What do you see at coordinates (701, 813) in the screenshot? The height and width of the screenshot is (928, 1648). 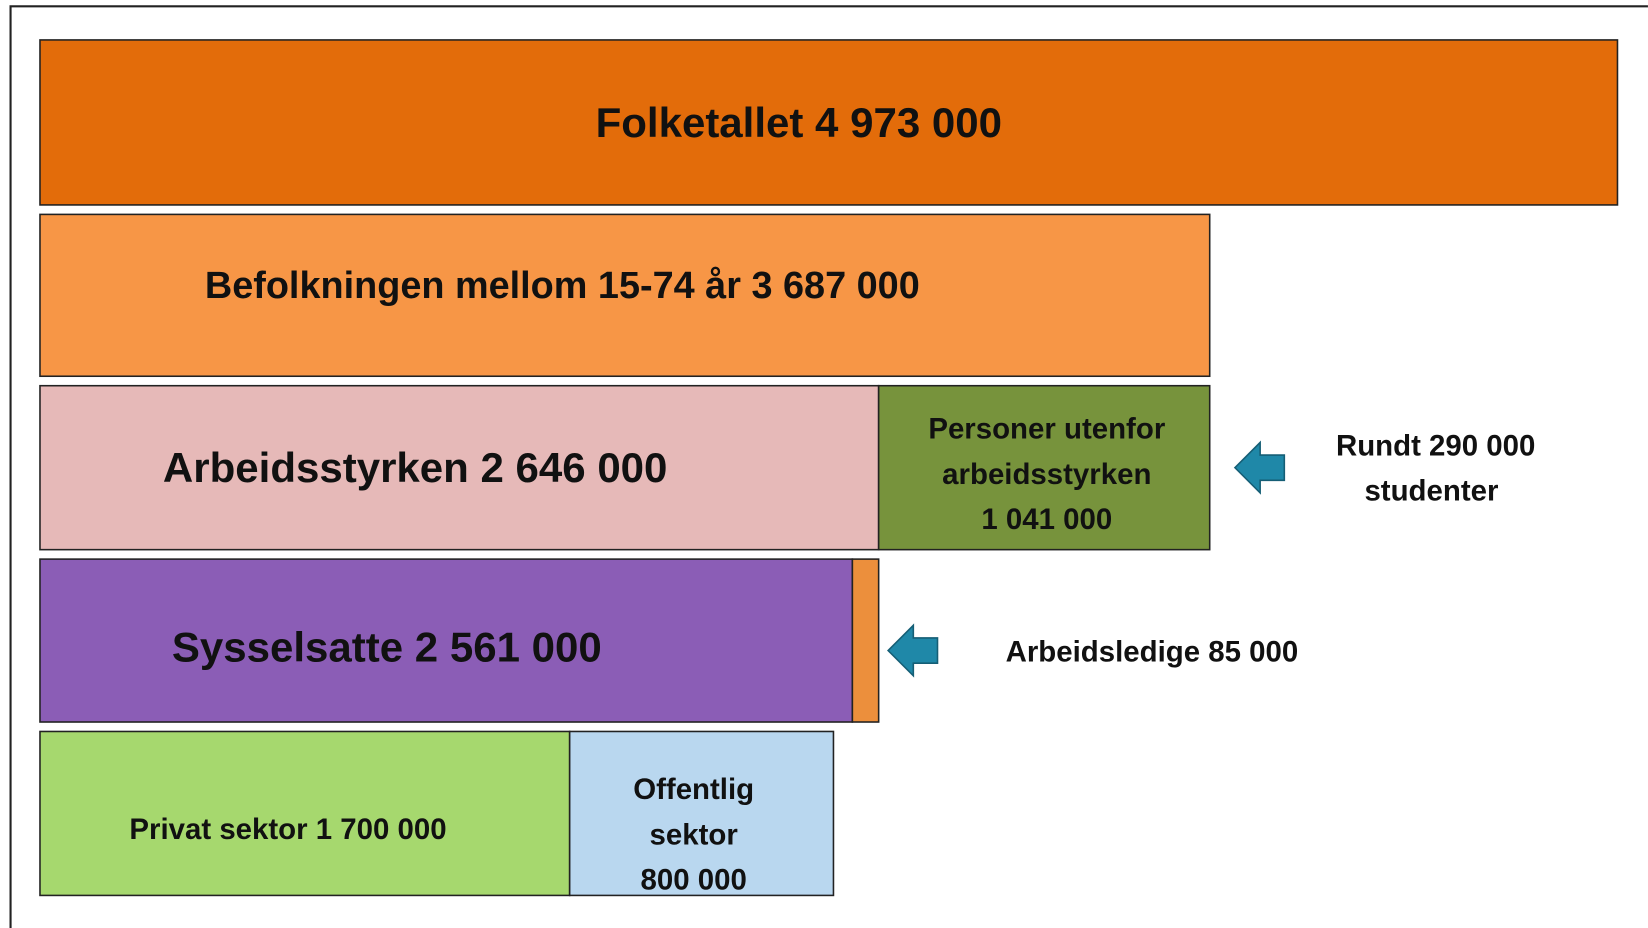 I see `public-box` at bounding box center [701, 813].